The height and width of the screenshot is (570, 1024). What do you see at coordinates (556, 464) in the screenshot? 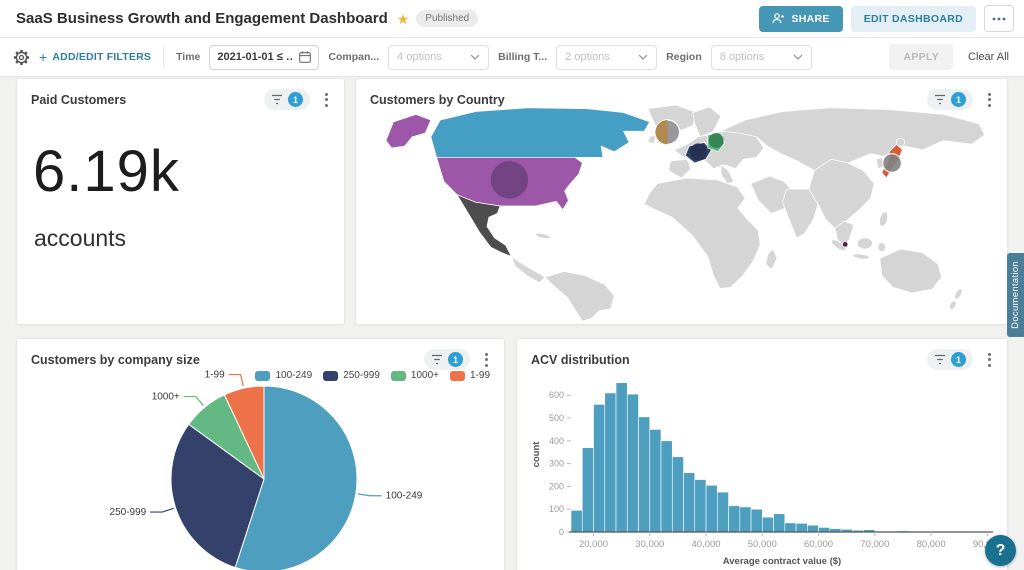
I see `svg-text: 300` at bounding box center [556, 464].